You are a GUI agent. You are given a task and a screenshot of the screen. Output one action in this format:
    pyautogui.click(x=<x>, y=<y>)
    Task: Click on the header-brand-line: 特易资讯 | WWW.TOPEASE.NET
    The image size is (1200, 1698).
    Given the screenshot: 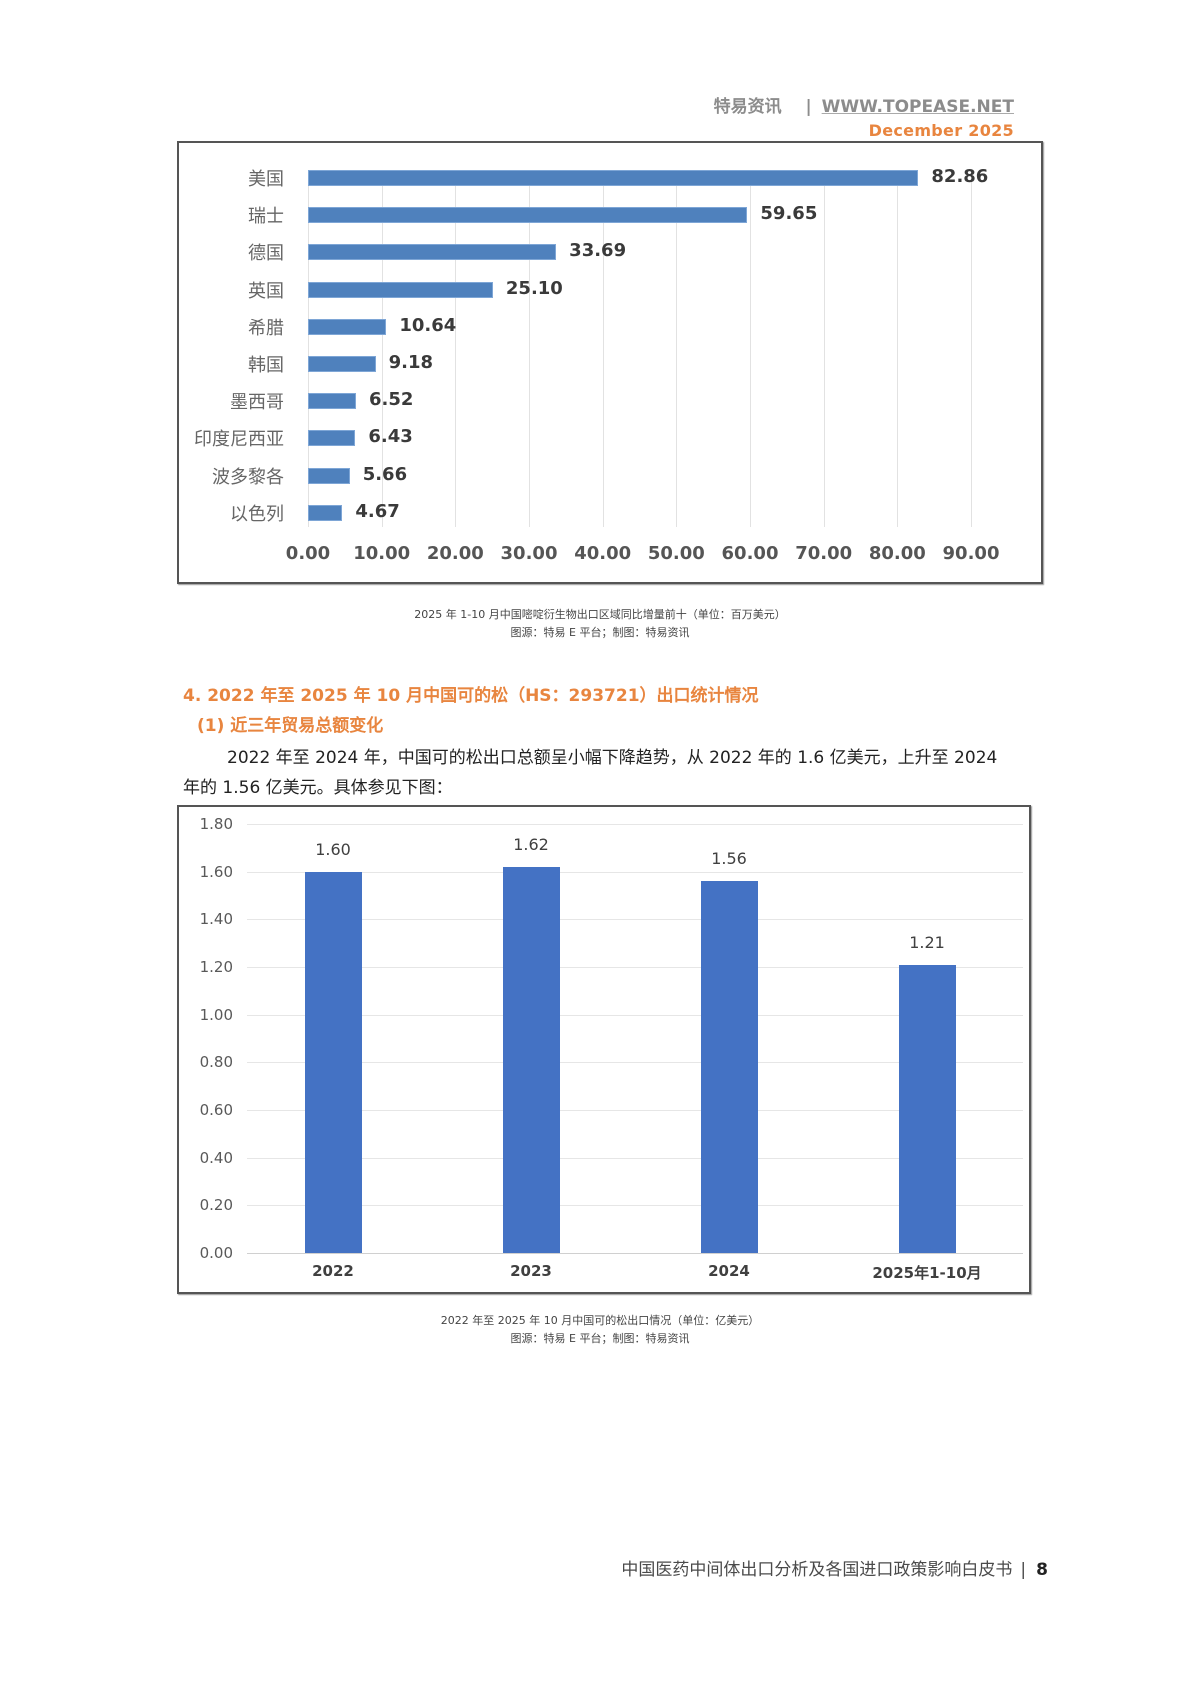 What is the action you would take?
    pyautogui.click(x=864, y=104)
    